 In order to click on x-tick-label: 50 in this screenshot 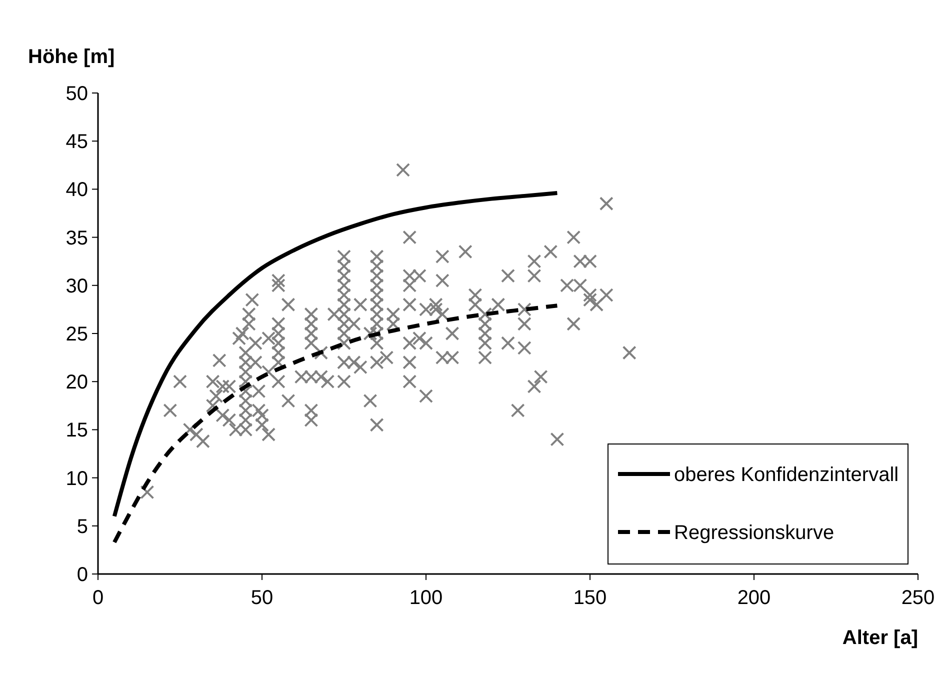, I will do `click(262, 598)`.